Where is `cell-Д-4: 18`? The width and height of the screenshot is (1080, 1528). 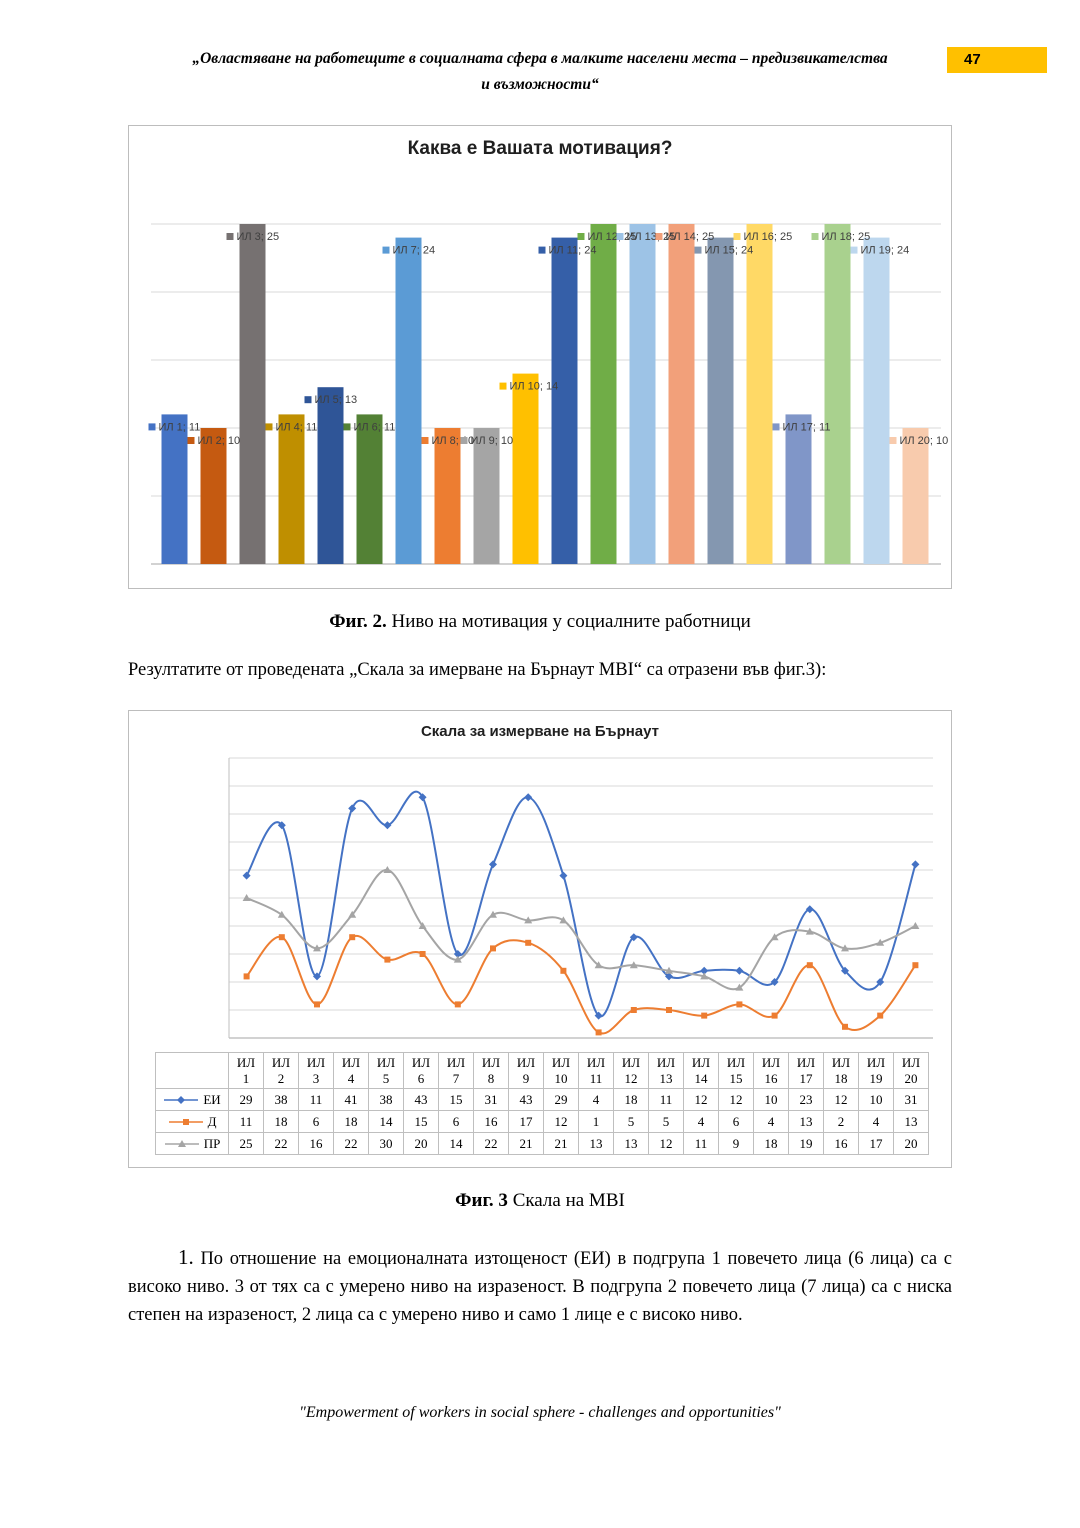
cell-Д-4: 18 is located at coordinates (351, 1122).